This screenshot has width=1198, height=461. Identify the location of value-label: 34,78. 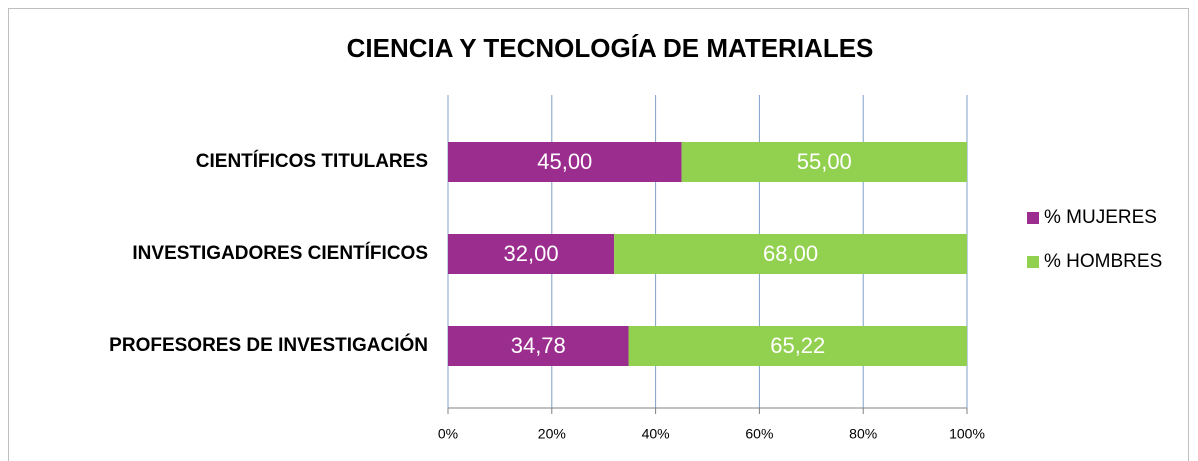
(538, 345).